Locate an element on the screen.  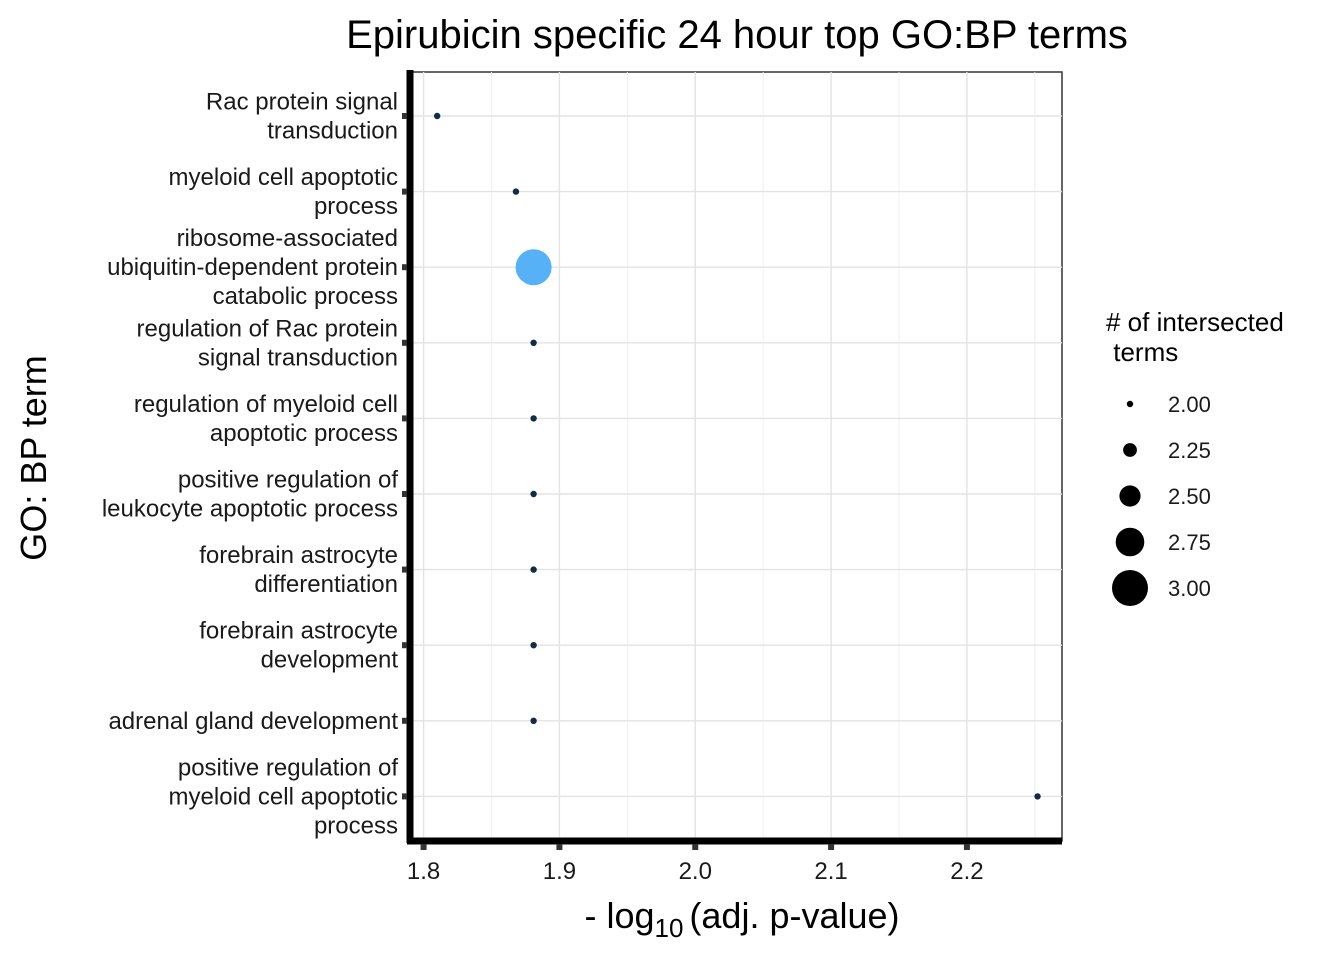
x-axis-title-prefix: - log is located at coordinates (619, 915).